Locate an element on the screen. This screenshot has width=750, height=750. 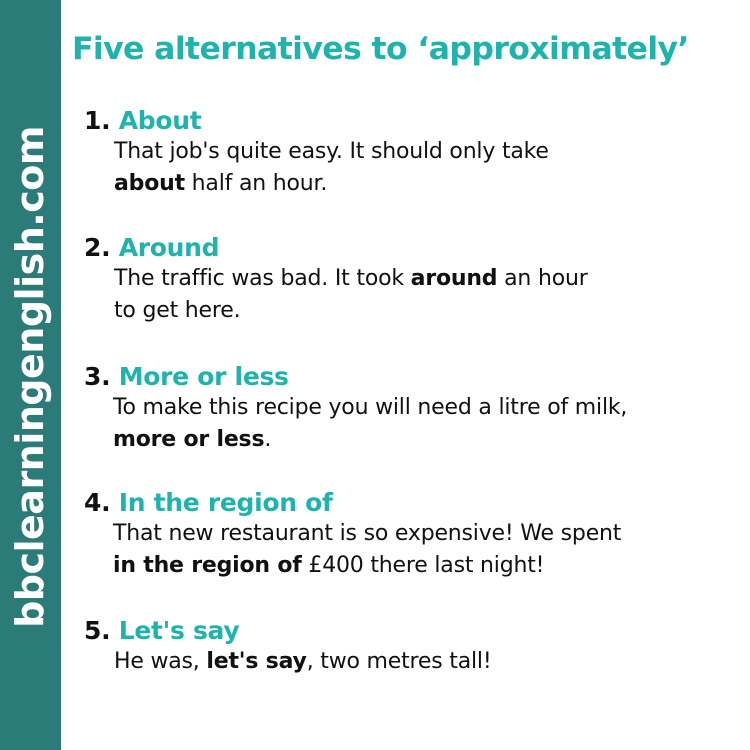
example-text: an hour is located at coordinates (542, 278).